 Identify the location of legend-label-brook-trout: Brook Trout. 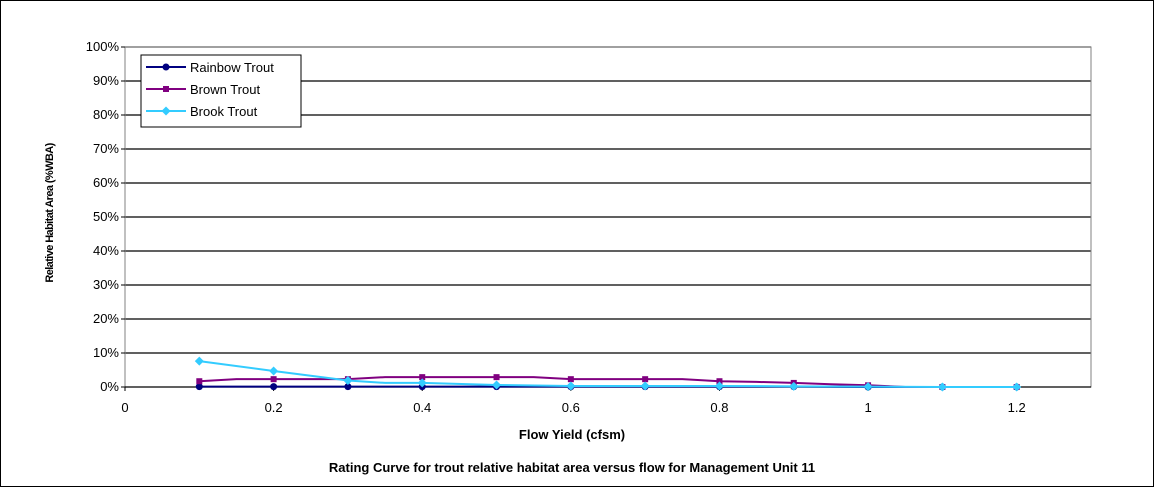
(224, 111).